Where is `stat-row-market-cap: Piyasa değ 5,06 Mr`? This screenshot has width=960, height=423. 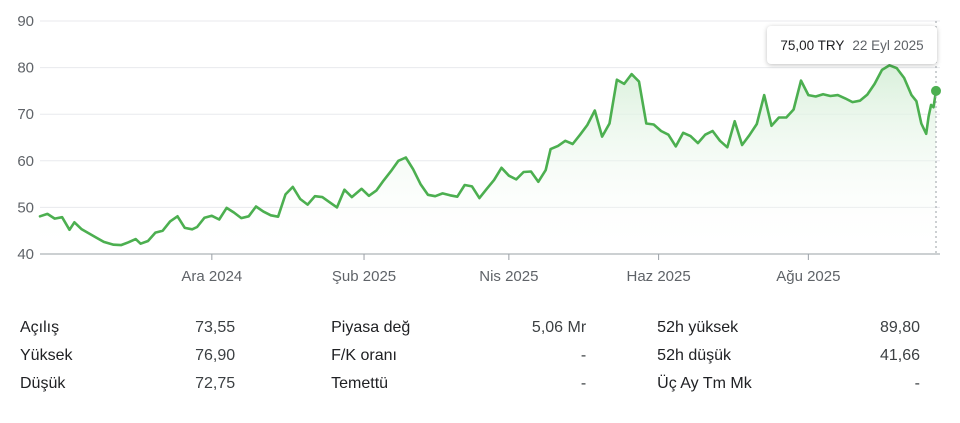
stat-row-market-cap: Piyasa değ 5,06 Mr is located at coordinates (458, 328).